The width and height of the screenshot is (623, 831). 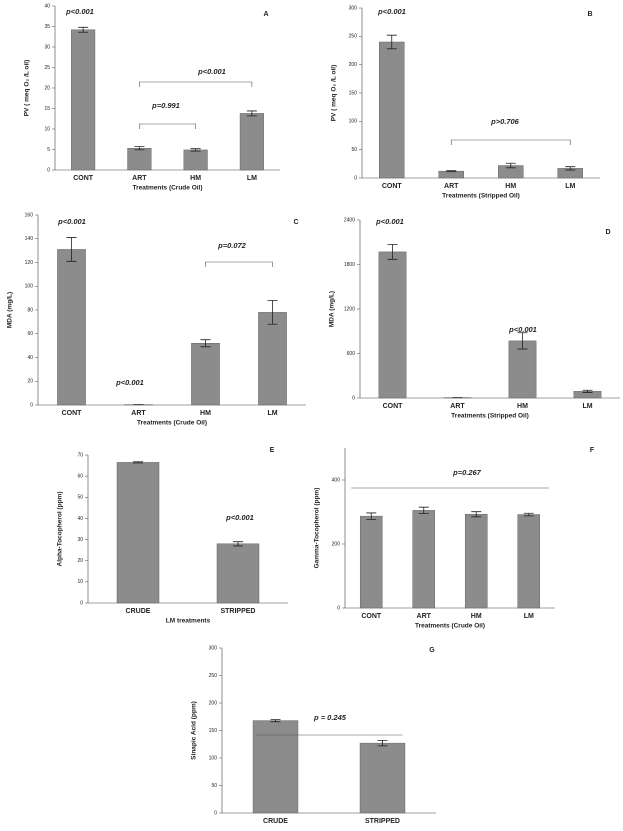 I want to click on y-tick-label: 120, so click(x=29, y=263).